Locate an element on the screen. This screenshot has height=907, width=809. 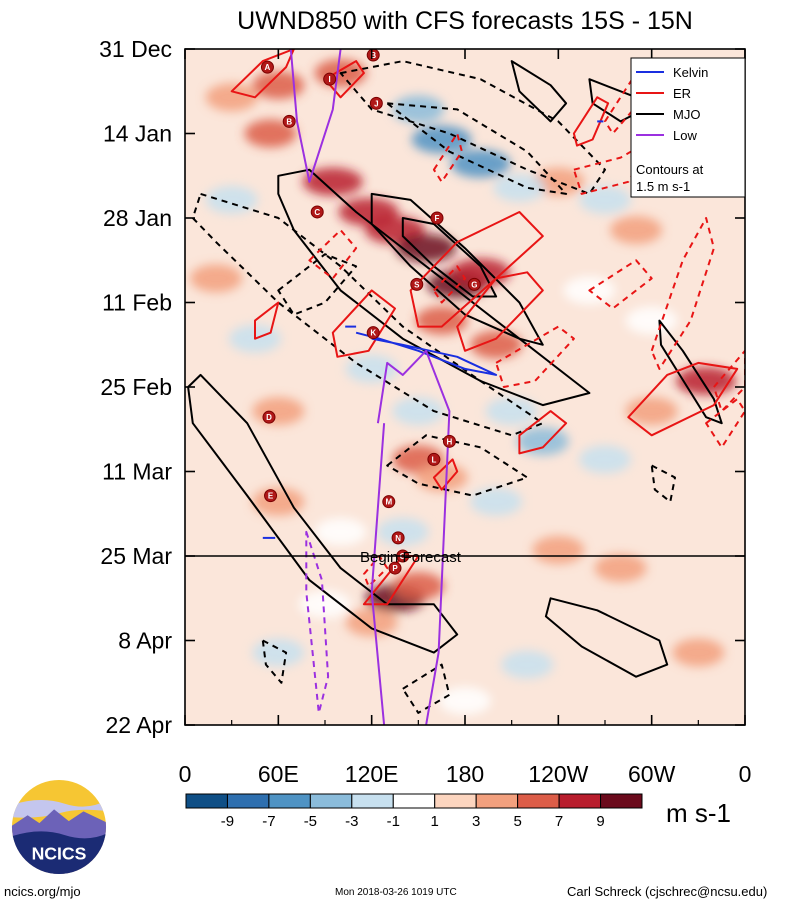
storm-label-14: M is located at coordinates (388, 502).